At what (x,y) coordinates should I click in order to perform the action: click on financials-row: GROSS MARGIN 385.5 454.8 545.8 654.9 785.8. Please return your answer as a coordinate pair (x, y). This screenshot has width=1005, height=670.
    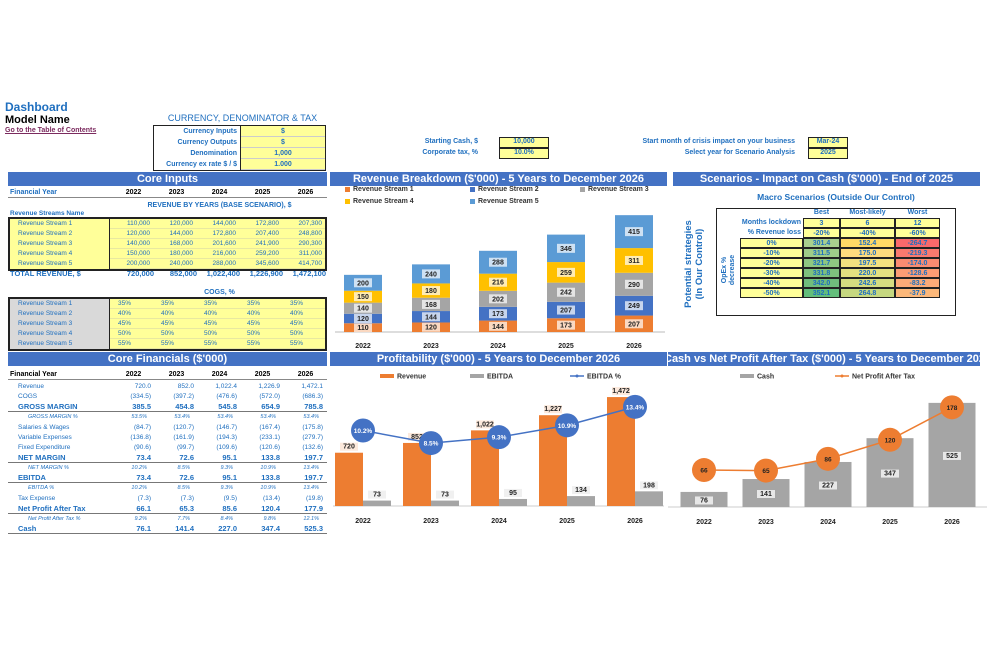
    Looking at the image, I should click on (167, 407).